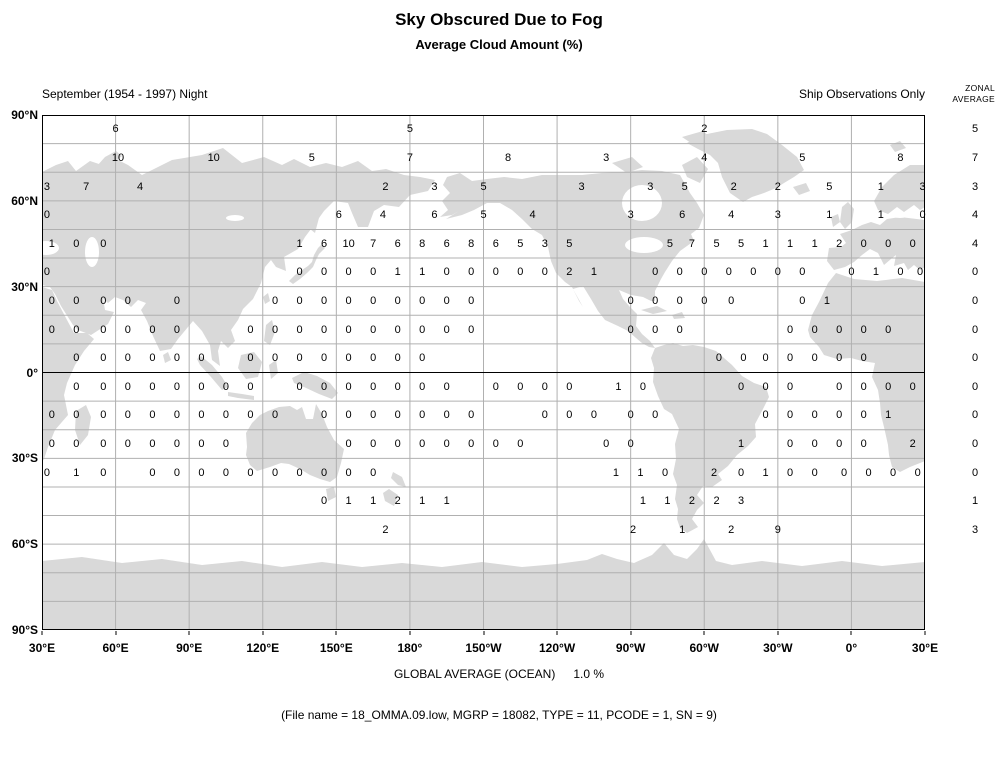  What do you see at coordinates (50, 248) in the screenshot?
I see `black-sea` at bounding box center [50, 248].